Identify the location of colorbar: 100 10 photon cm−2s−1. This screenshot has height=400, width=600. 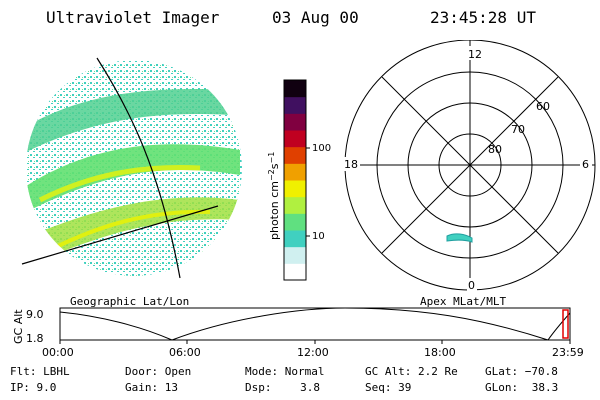
(299, 180).